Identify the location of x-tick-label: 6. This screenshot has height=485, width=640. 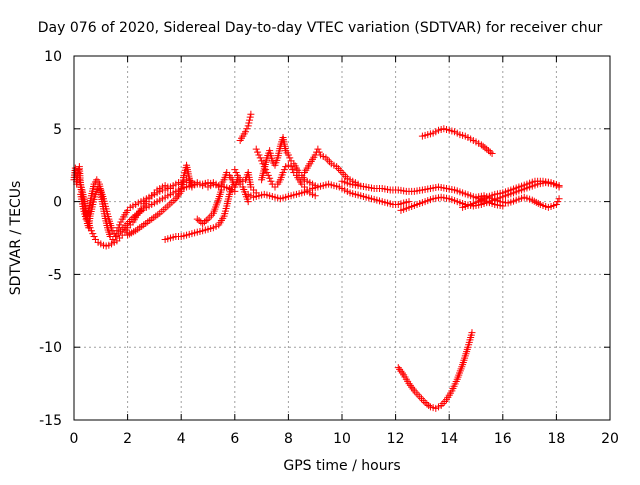
(234, 439).